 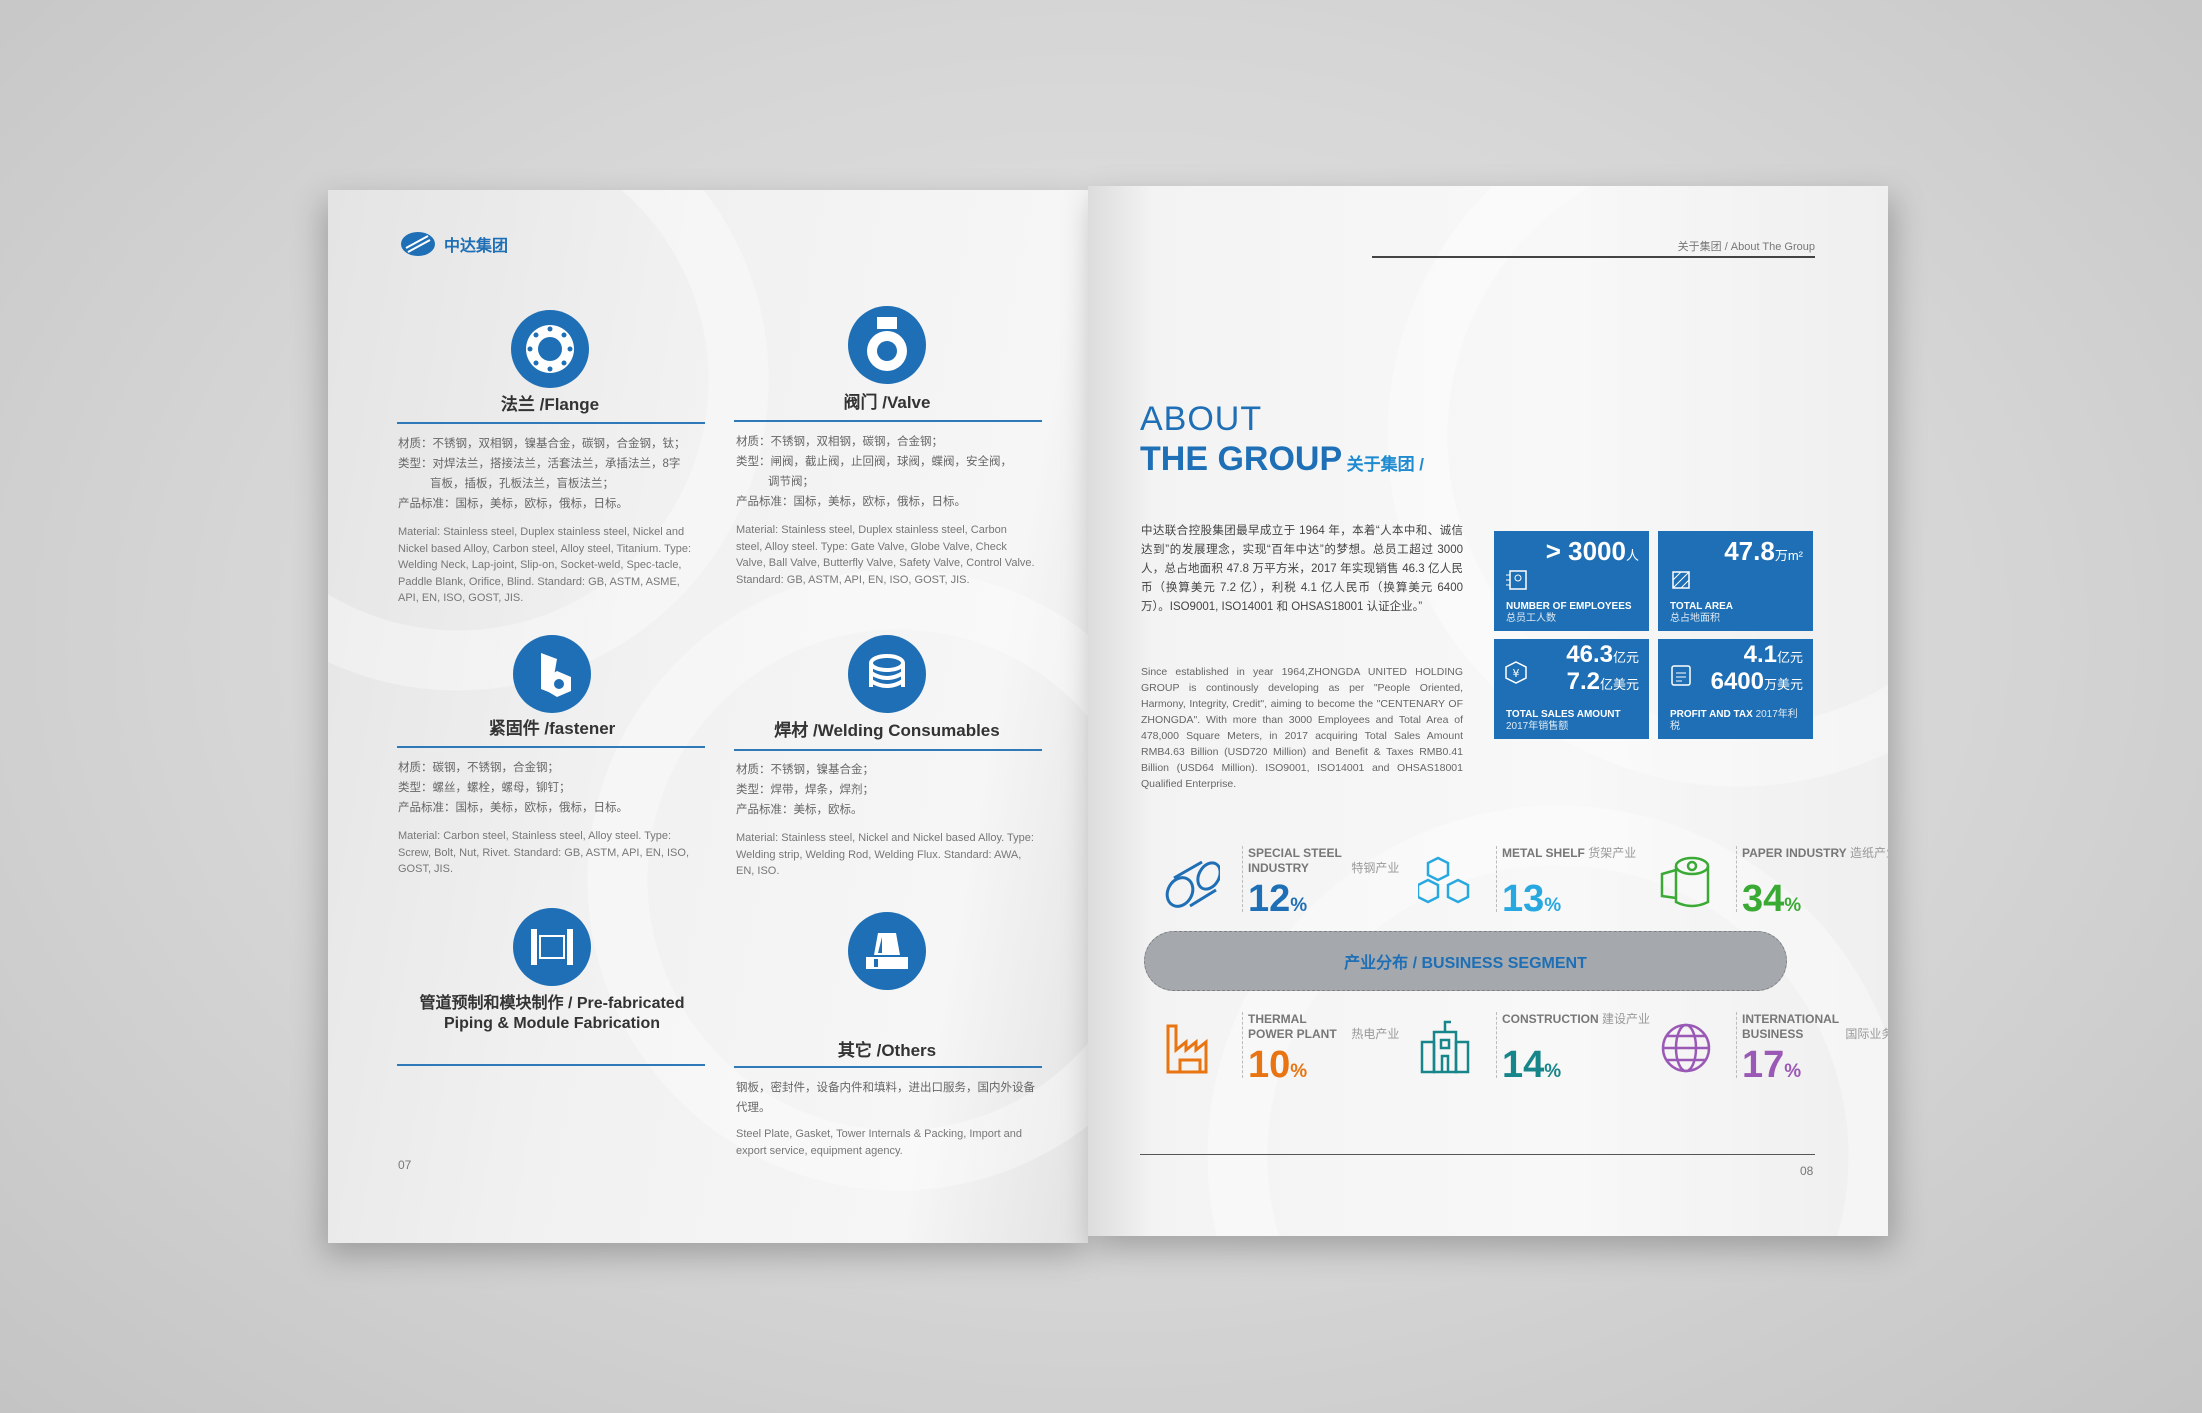 What do you see at coordinates (1516, 580) in the screenshot?
I see `employees-icon` at bounding box center [1516, 580].